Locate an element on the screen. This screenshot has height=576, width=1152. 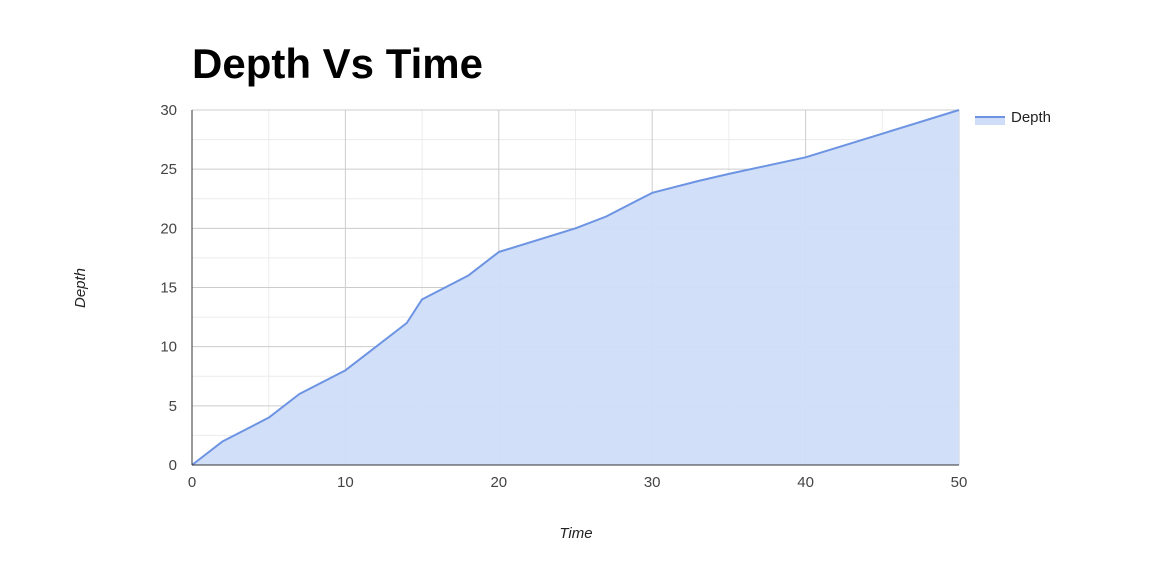
legend-label: Depth is located at coordinates (1031, 117).